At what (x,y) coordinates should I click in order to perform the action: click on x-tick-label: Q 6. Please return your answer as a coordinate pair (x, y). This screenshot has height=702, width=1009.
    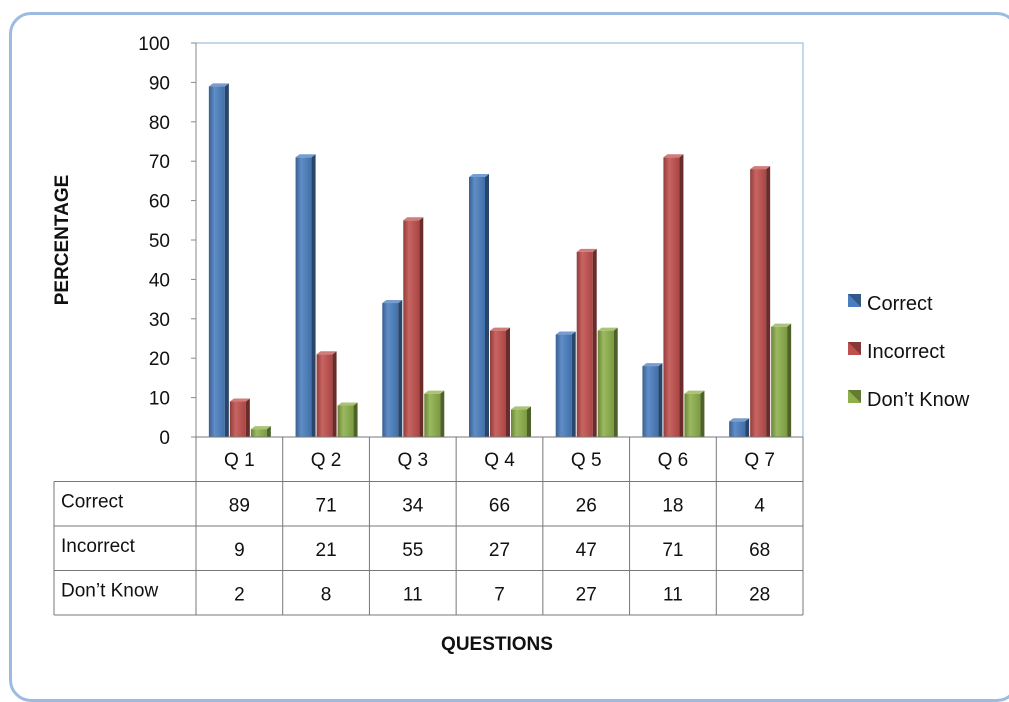
    Looking at the image, I should click on (673, 460).